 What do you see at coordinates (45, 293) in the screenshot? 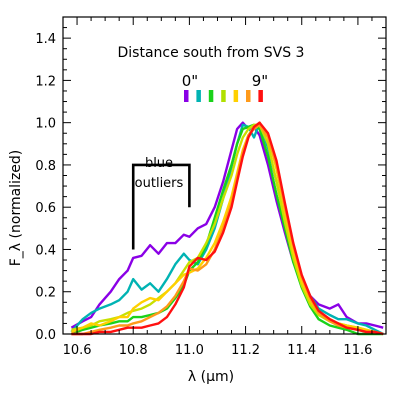
I see `y-tick-label: 0.2` at bounding box center [45, 293].